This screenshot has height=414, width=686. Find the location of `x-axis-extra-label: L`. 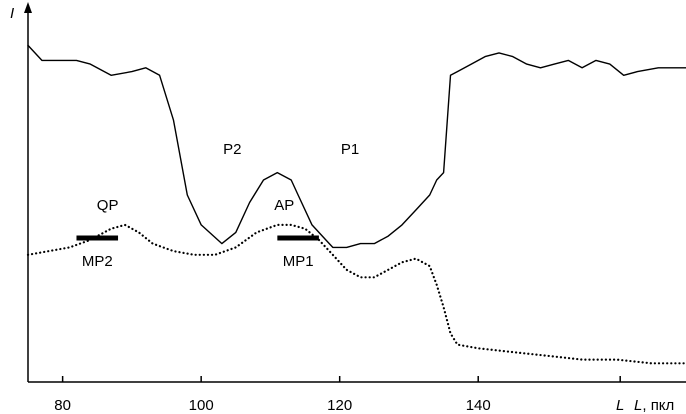

x-axis-extra-label: L is located at coordinates (620, 405).